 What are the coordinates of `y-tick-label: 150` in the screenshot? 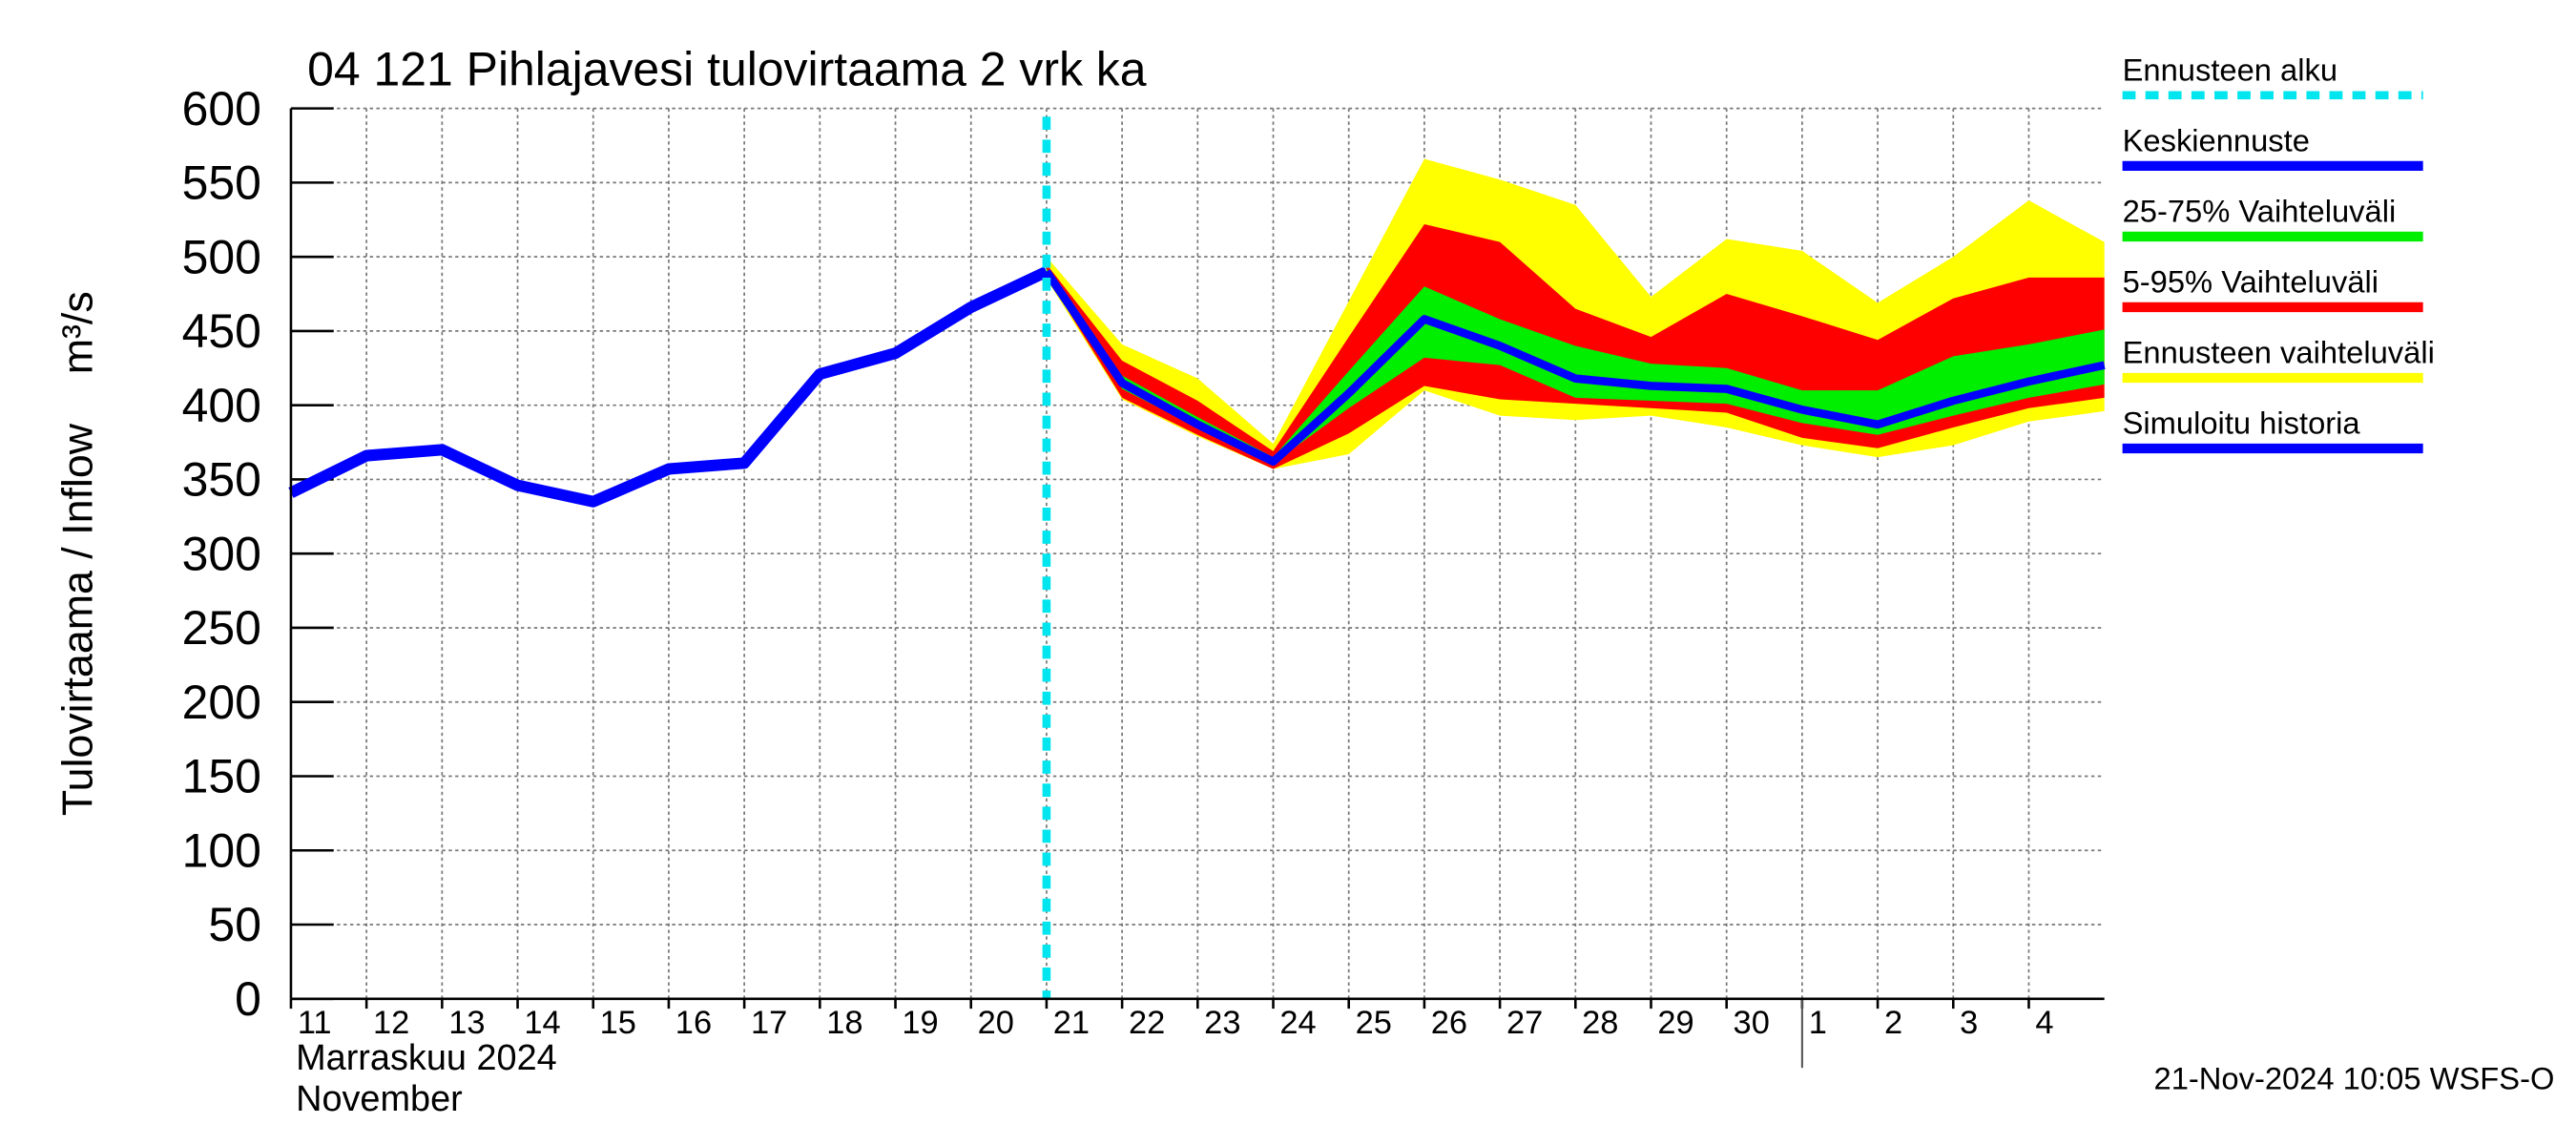 It's located at (221, 776).